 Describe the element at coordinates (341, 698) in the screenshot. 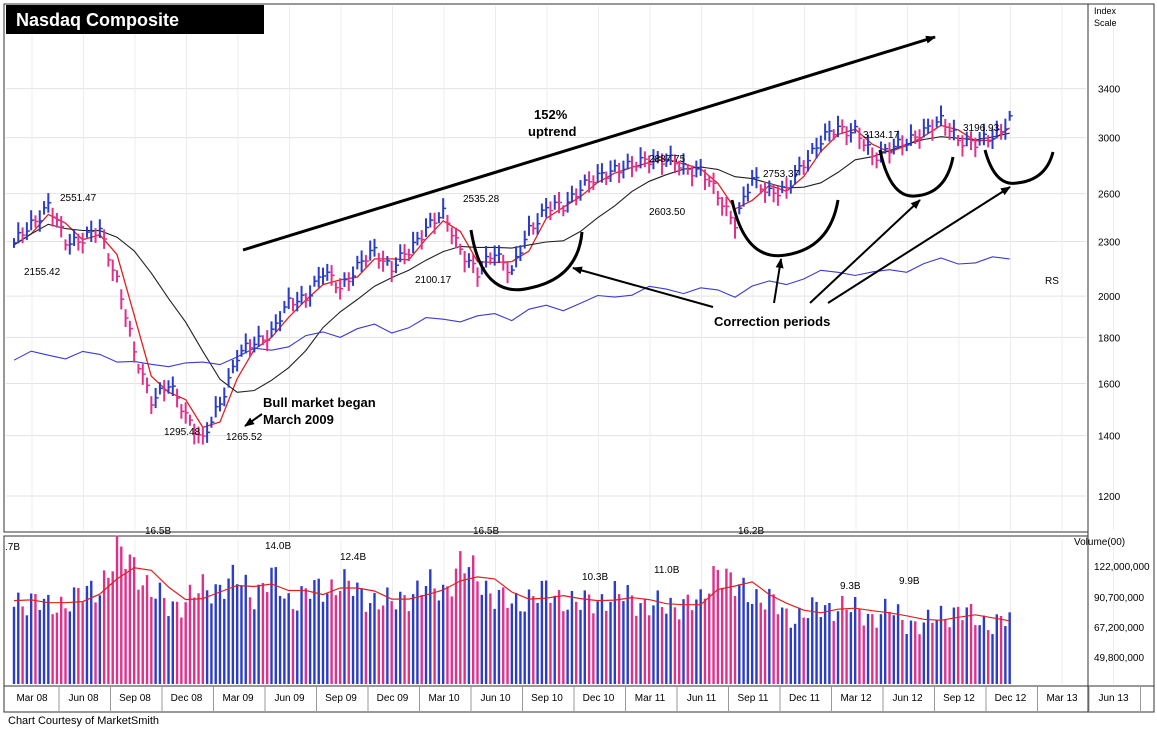

I see `x-tick-label: Sep 09` at that location.